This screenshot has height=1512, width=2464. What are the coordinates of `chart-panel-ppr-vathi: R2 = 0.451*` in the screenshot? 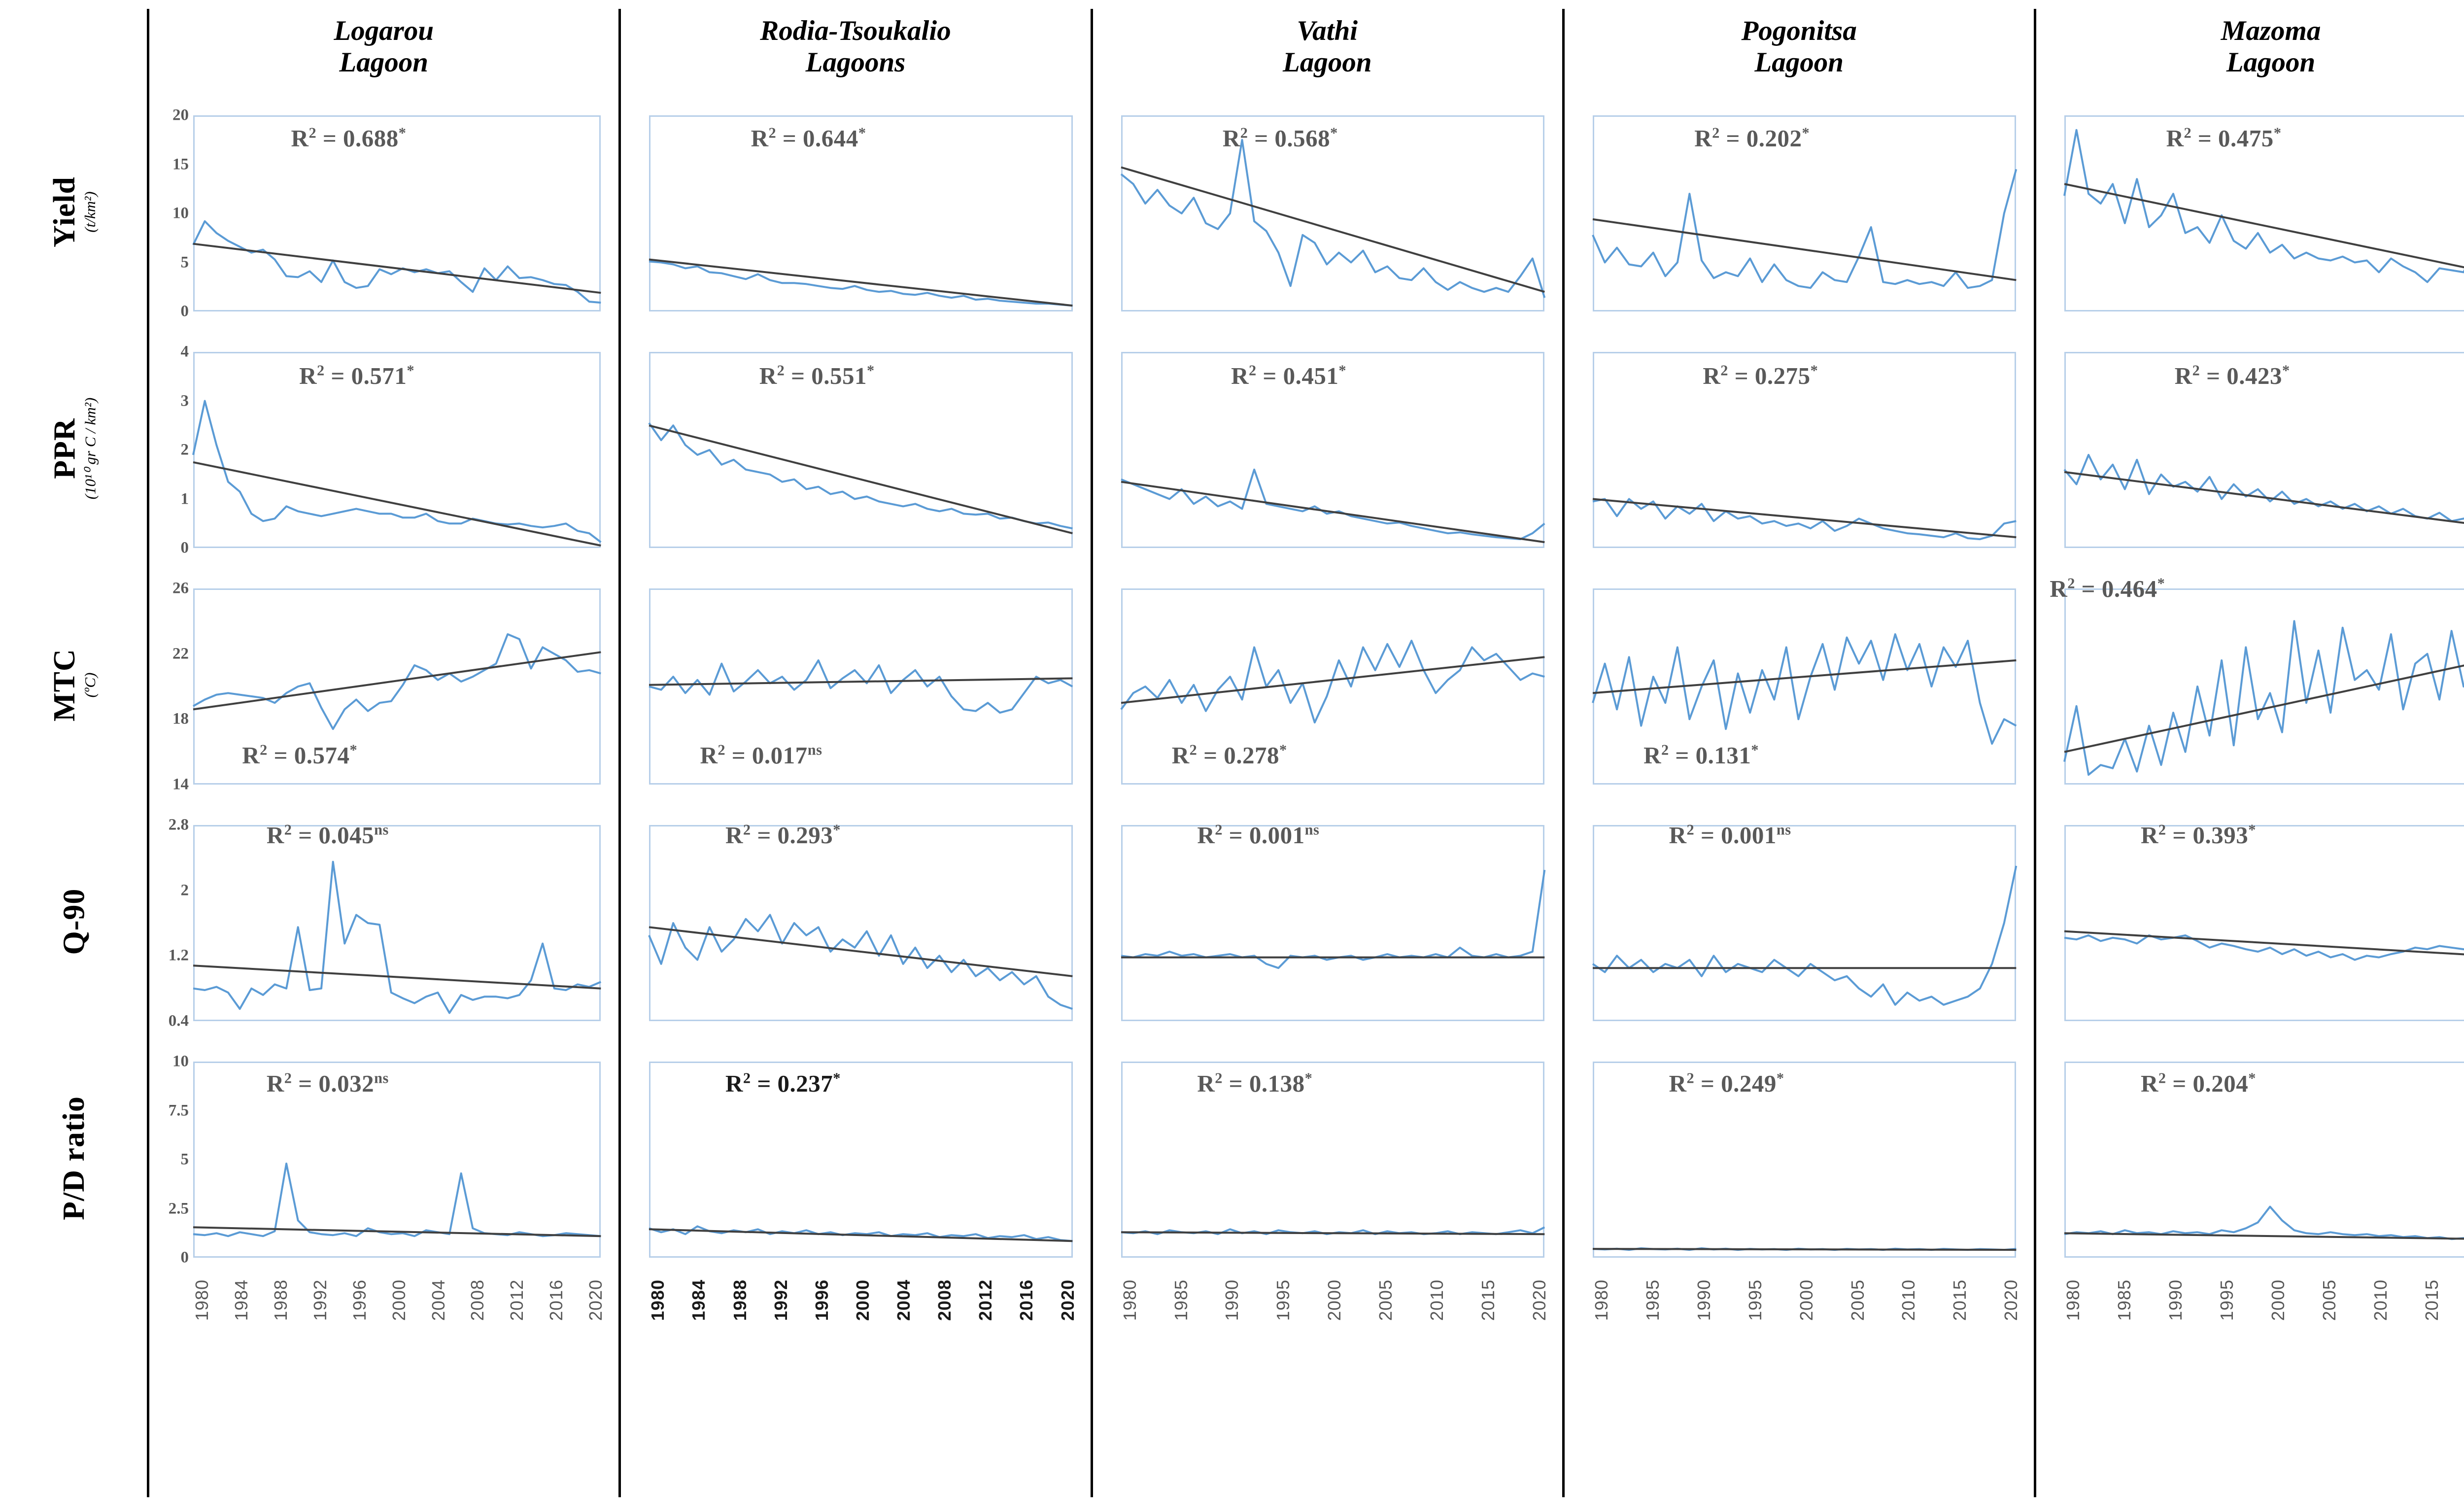 It's located at (1327, 448).